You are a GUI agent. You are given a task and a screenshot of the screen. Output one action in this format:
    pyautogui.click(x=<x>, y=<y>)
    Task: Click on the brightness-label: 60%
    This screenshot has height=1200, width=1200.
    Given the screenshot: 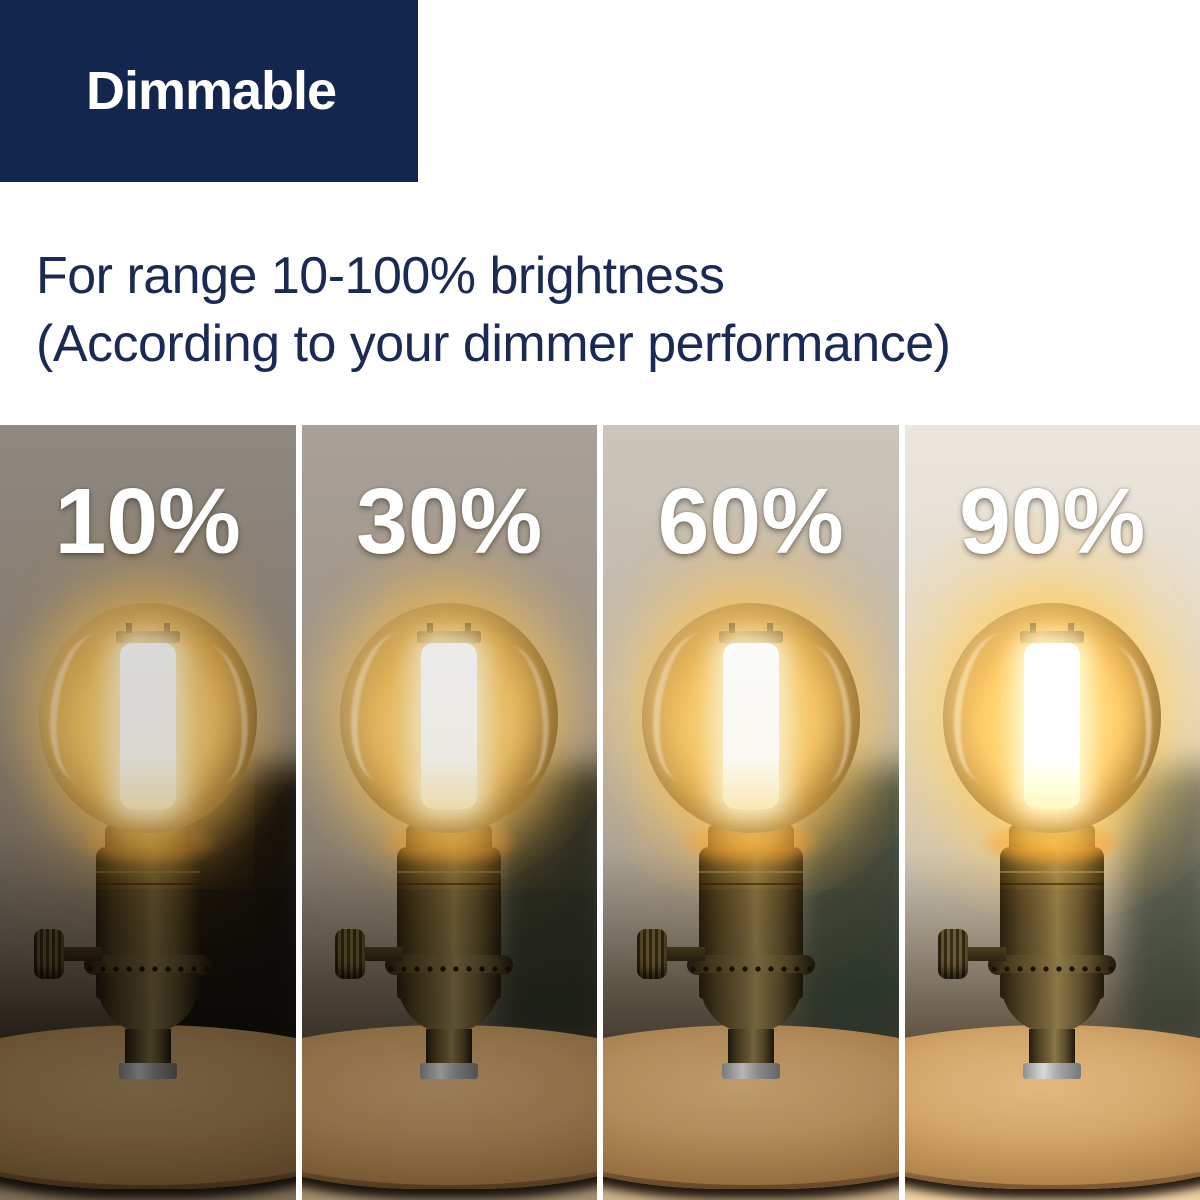 What is the action you would take?
    pyautogui.click(x=750, y=521)
    